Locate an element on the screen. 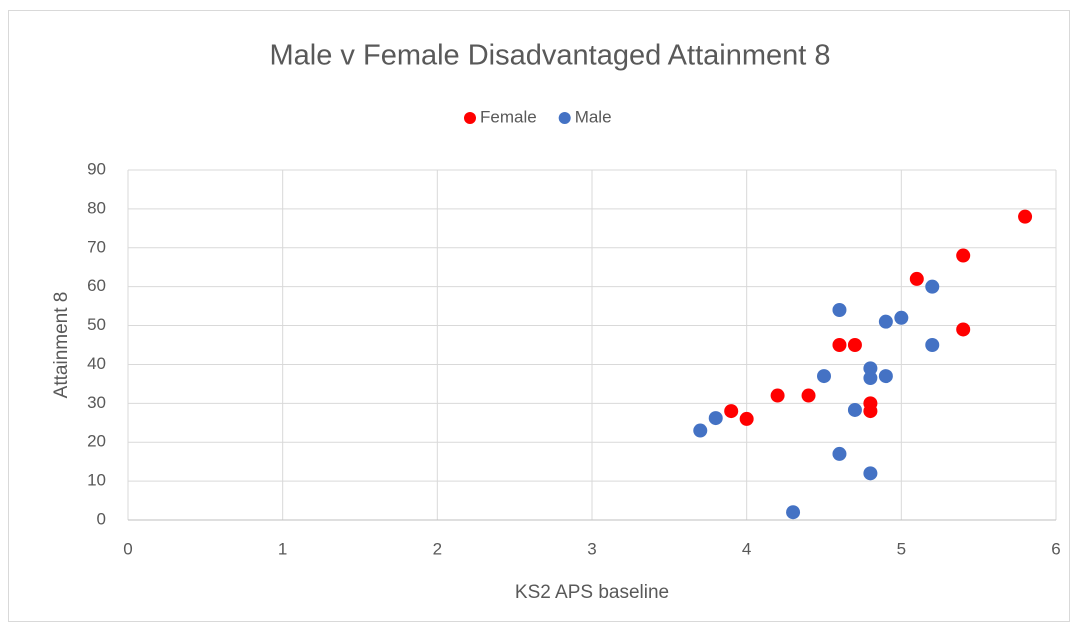  y-tick-label: 70 is located at coordinates (96, 246).